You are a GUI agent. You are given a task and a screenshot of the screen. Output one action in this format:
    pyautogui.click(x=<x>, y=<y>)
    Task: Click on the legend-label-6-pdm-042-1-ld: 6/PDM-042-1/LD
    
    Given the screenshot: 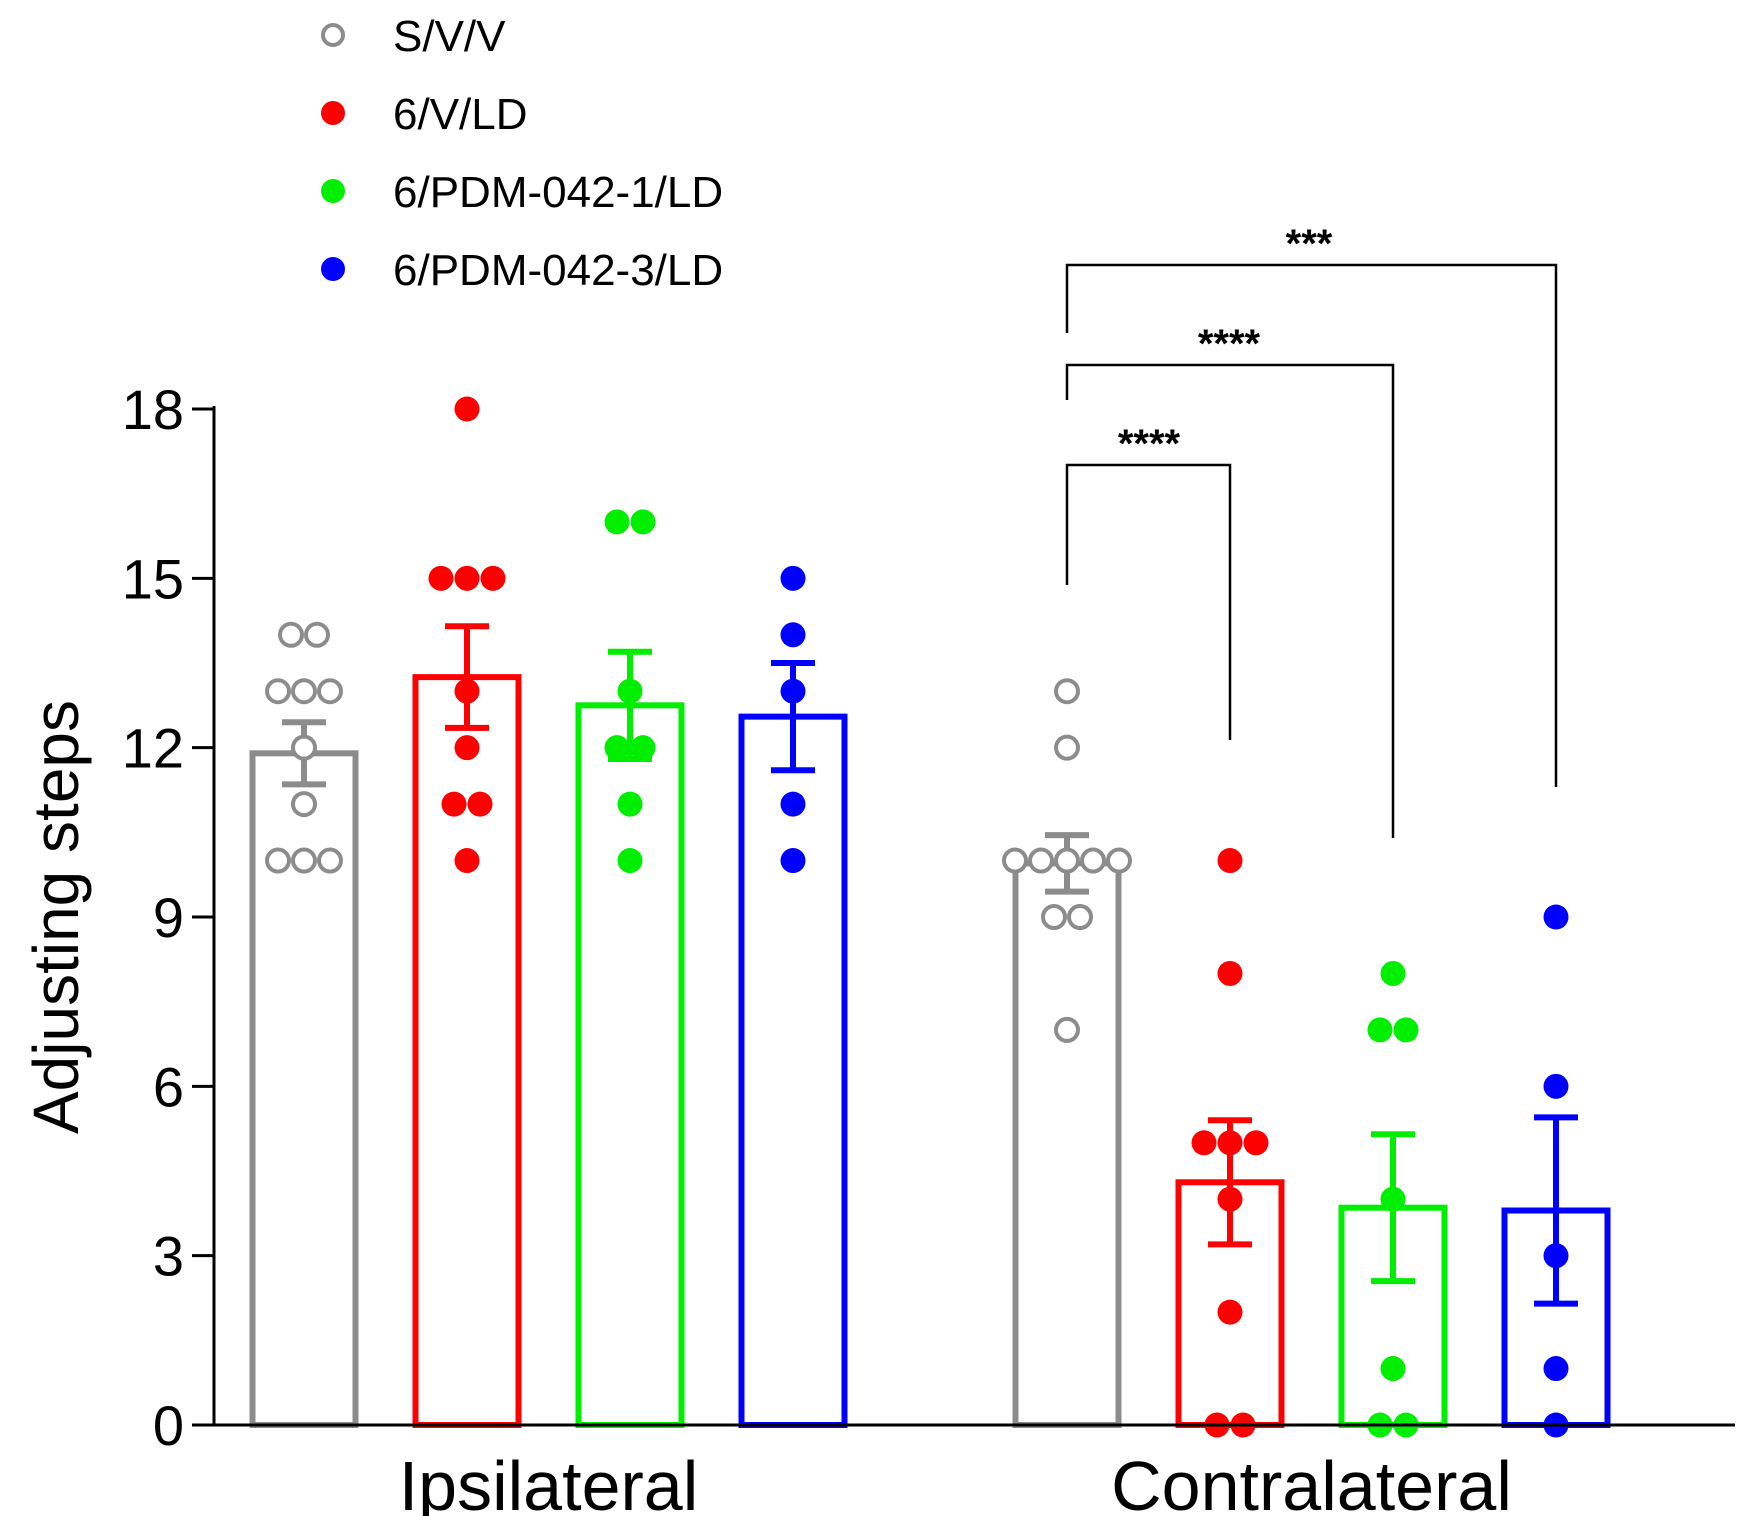 What is the action you would take?
    pyautogui.click(x=558, y=192)
    